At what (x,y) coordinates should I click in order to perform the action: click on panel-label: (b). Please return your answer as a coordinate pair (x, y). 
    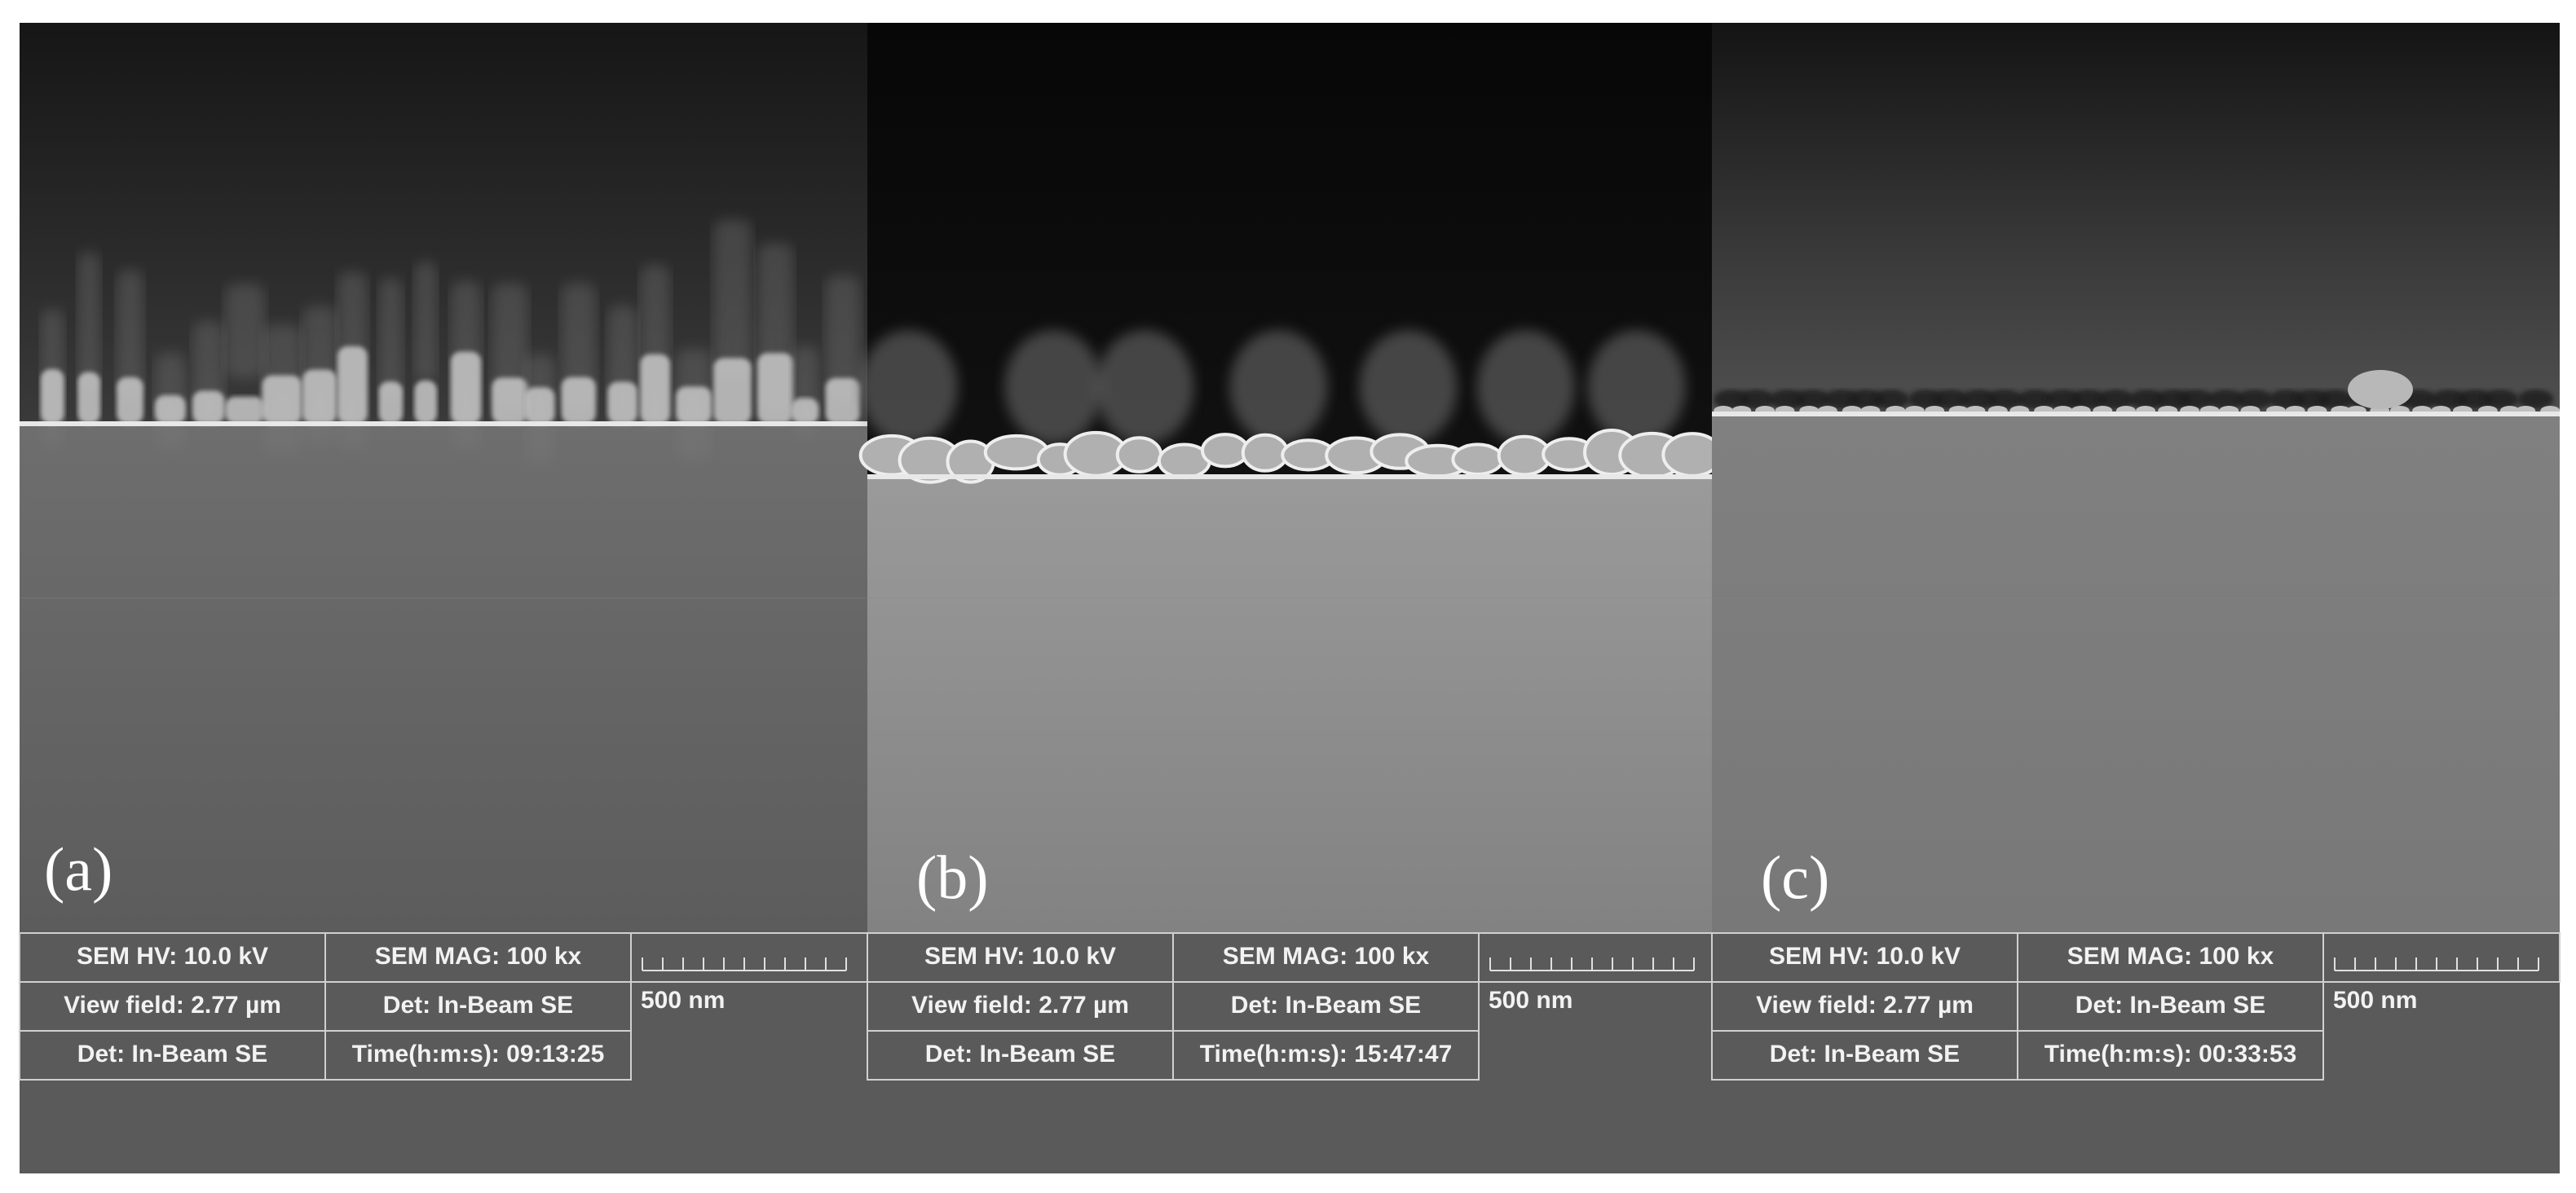
    Looking at the image, I should click on (952, 878).